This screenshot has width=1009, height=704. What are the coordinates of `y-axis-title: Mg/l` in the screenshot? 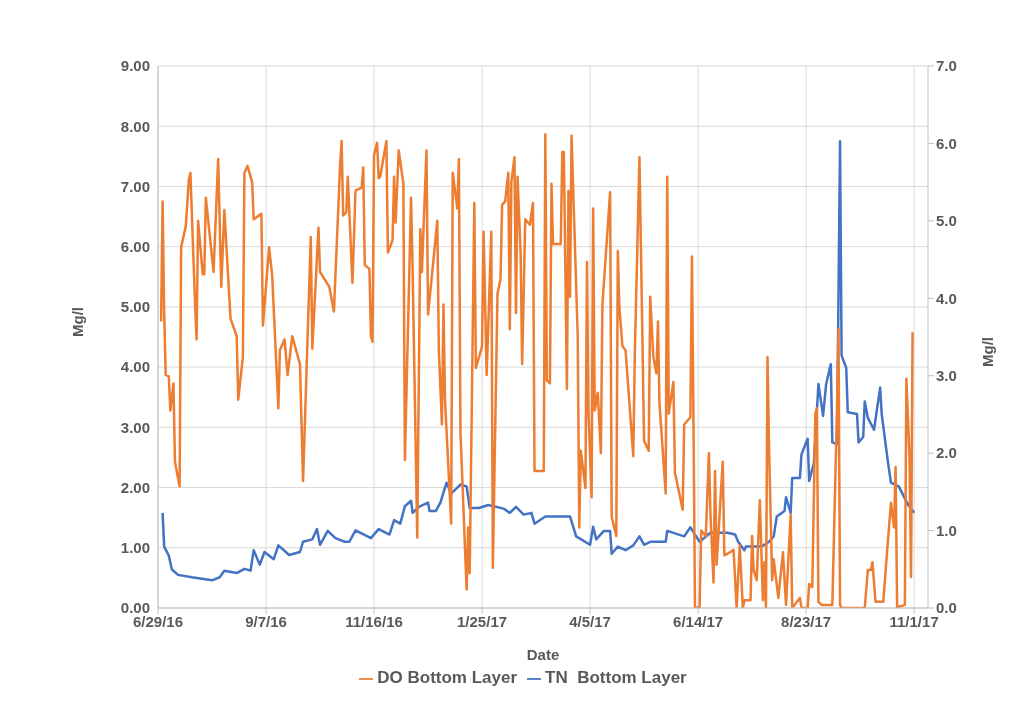 It's located at (78, 322).